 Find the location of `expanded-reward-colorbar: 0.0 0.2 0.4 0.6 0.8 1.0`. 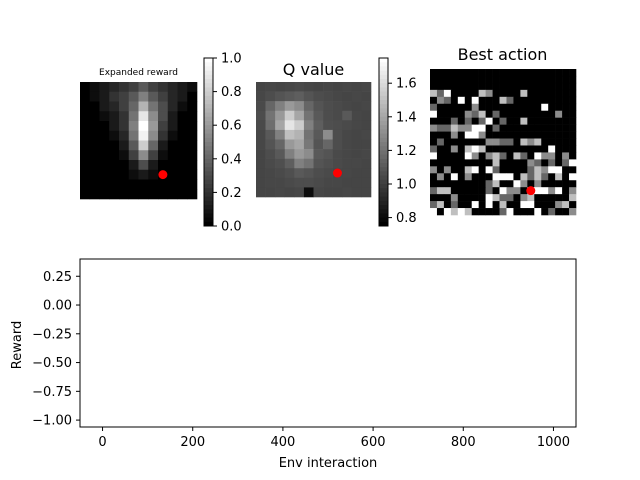

expanded-reward-colorbar: 0.0 0.2 0.4 0.6 0.8 1.0 is located at coordinates (222, 143).